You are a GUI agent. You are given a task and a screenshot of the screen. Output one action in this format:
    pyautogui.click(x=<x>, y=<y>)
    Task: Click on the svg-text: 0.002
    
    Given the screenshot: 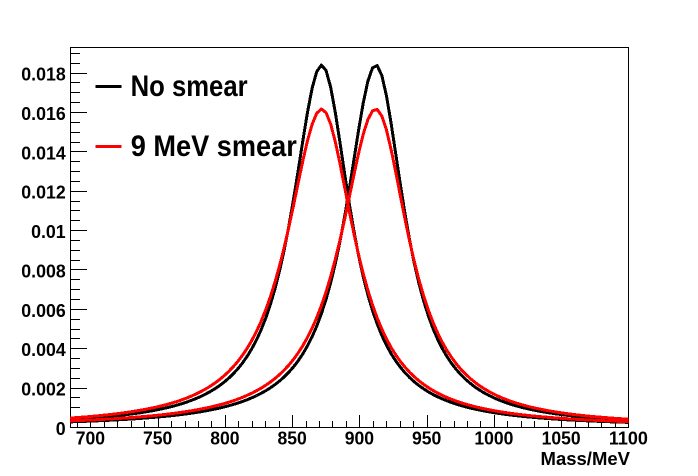 What is the action you would take?
    pyautogui.click(x=43, y=389)
    